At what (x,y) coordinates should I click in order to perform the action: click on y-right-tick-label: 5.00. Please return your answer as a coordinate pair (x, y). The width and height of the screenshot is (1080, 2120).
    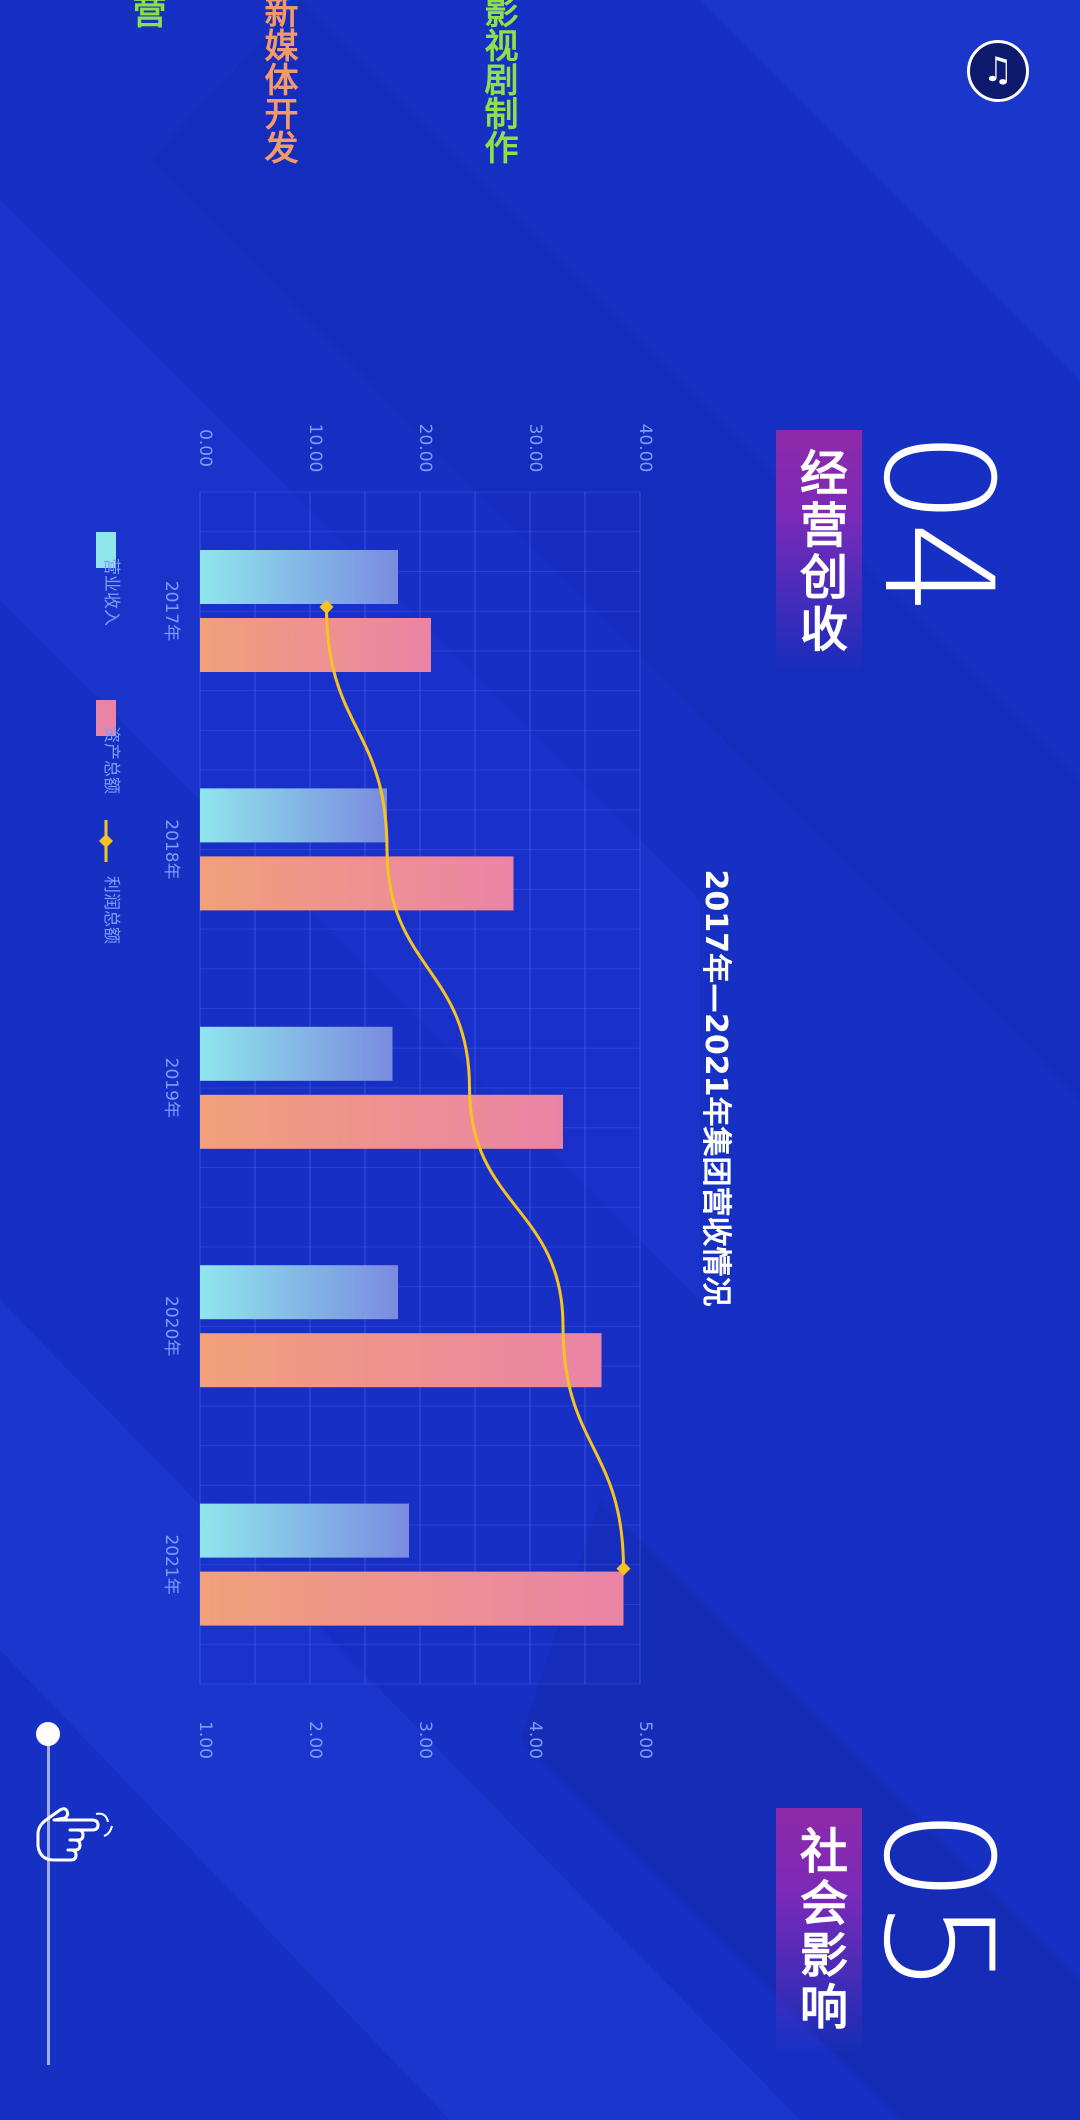
    Looking at the image, I should click on (645, 1740).